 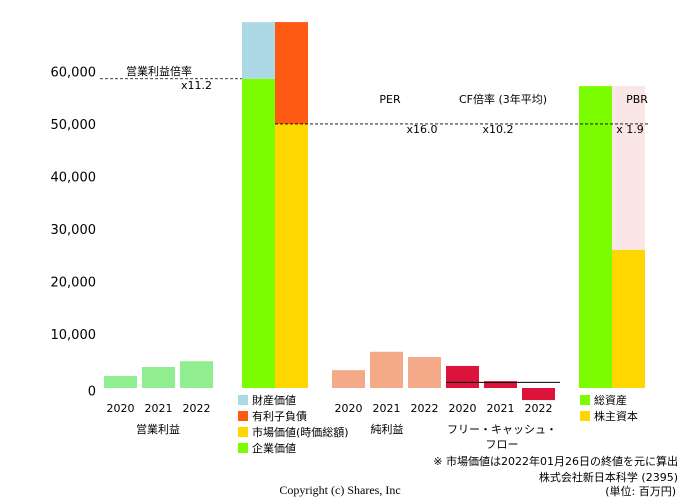 I want to click on multiple-name: PER, so click(x=390, y=99).